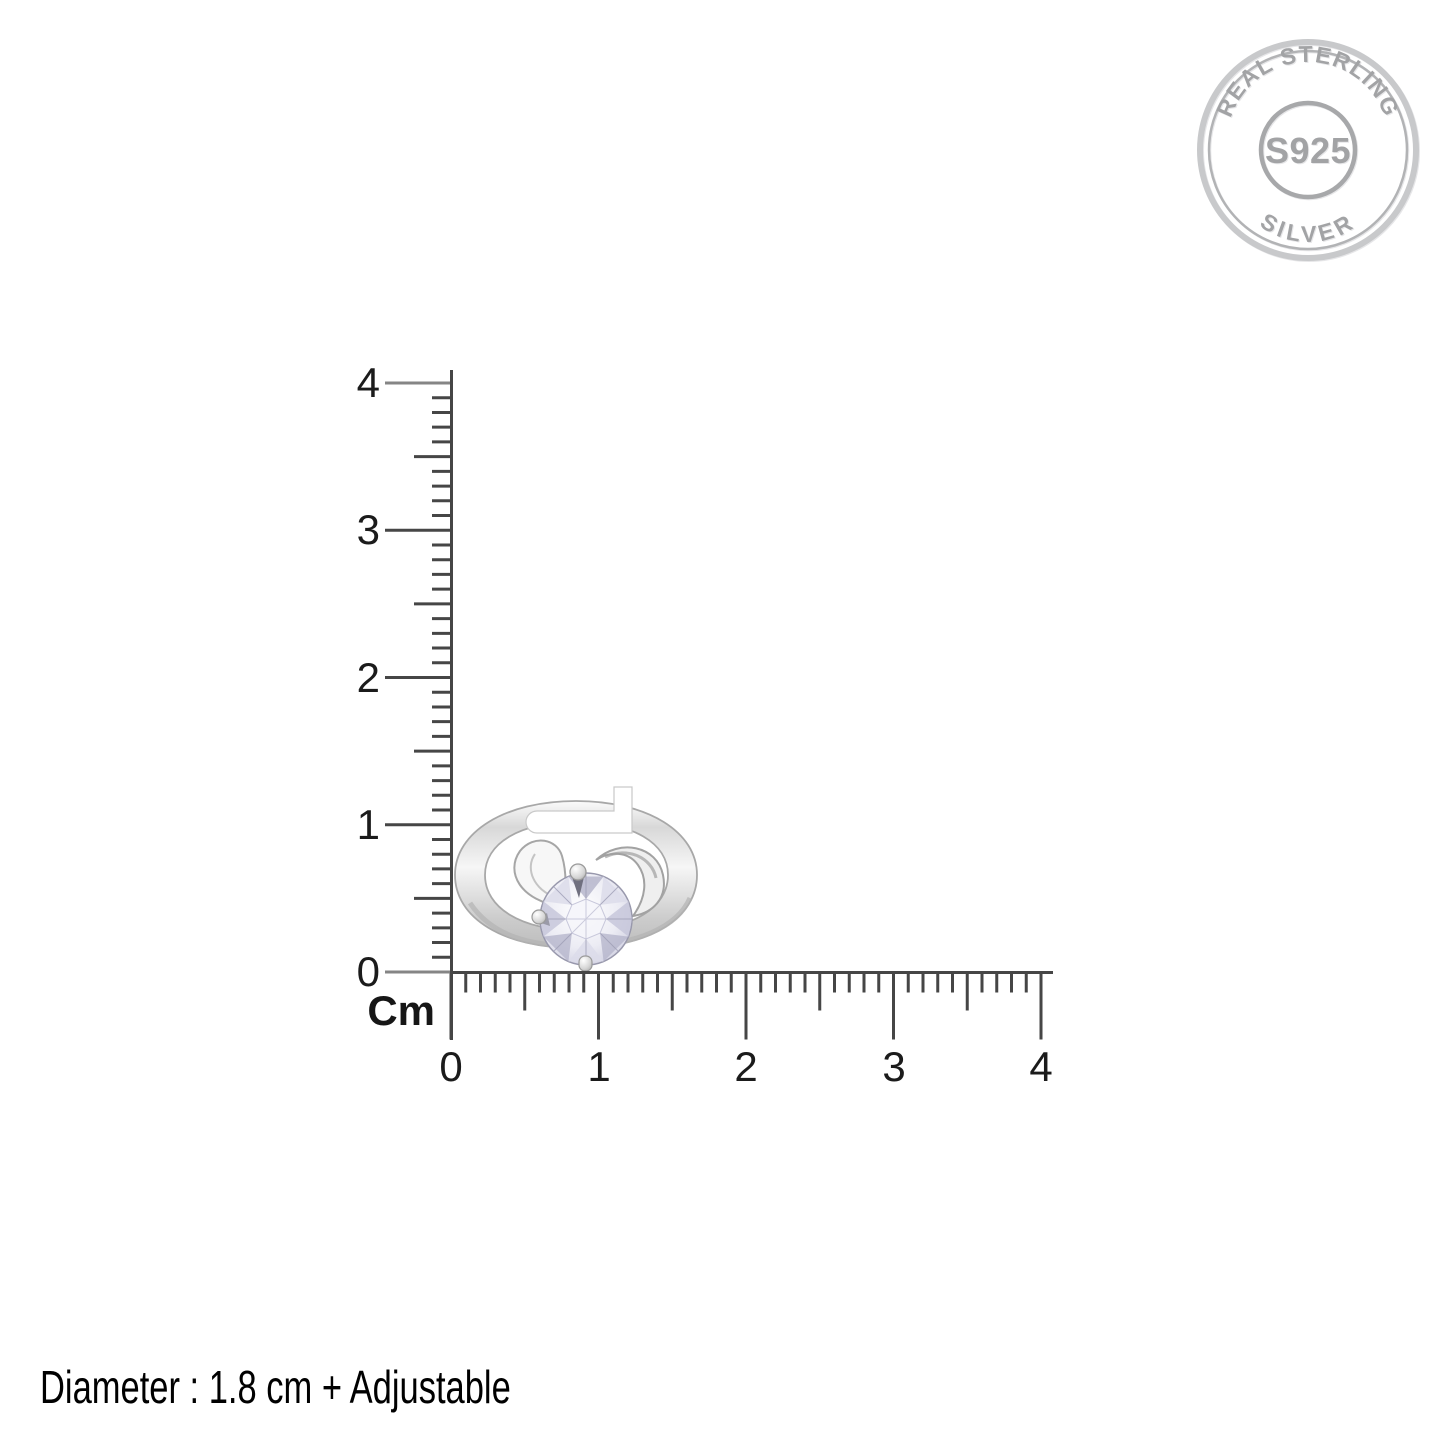 The height and width of the screenshot is (1445, 1445). Describe the element at coordinates (401, 1010) in the screenshot. I see `ruler-unit-label: Cm` at that location.